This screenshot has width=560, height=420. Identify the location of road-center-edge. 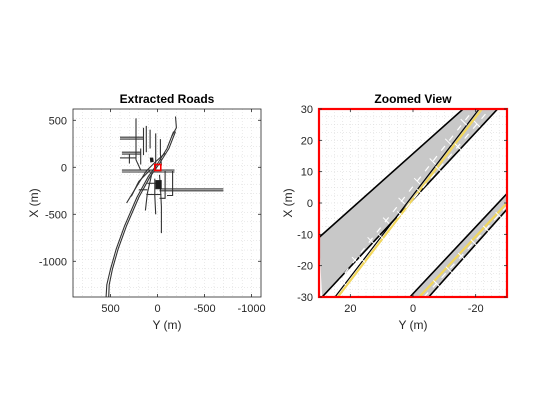
(407, 203).